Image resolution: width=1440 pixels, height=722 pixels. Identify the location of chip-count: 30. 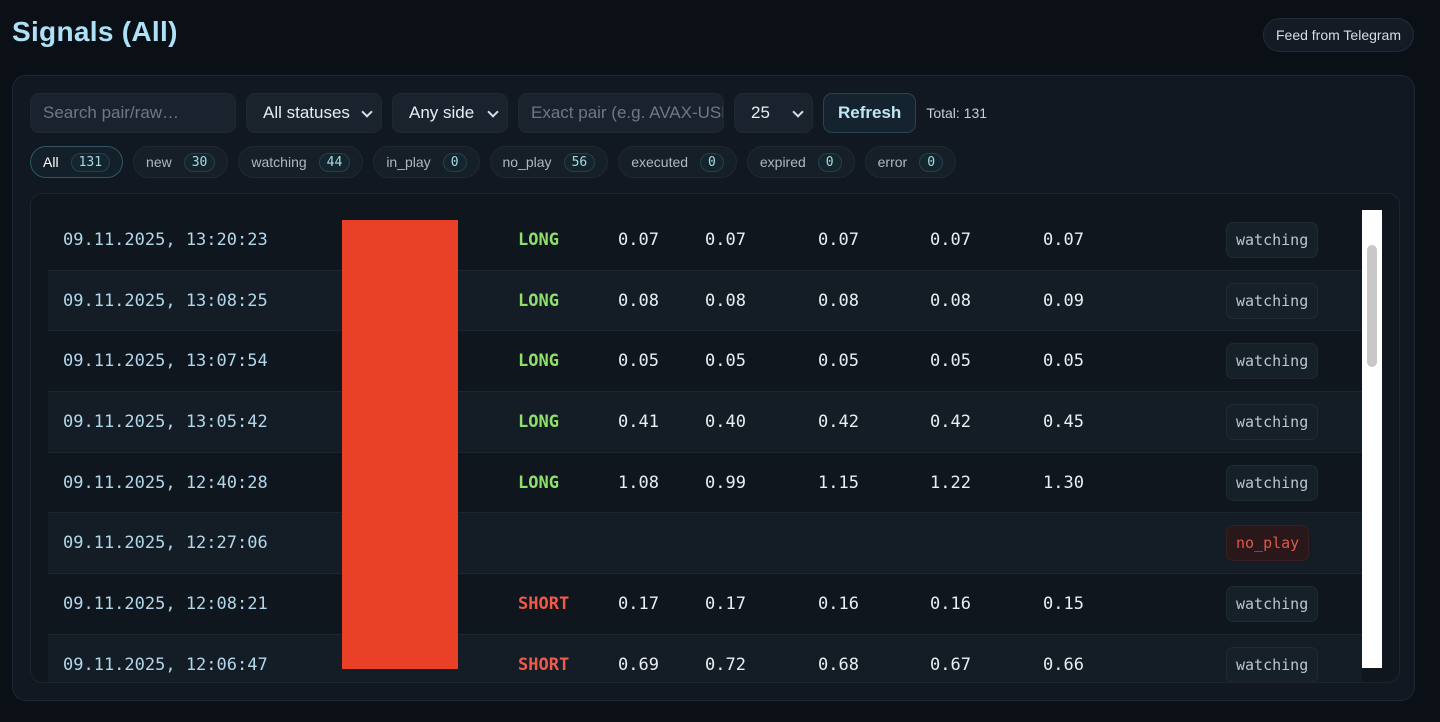
(199, 162).